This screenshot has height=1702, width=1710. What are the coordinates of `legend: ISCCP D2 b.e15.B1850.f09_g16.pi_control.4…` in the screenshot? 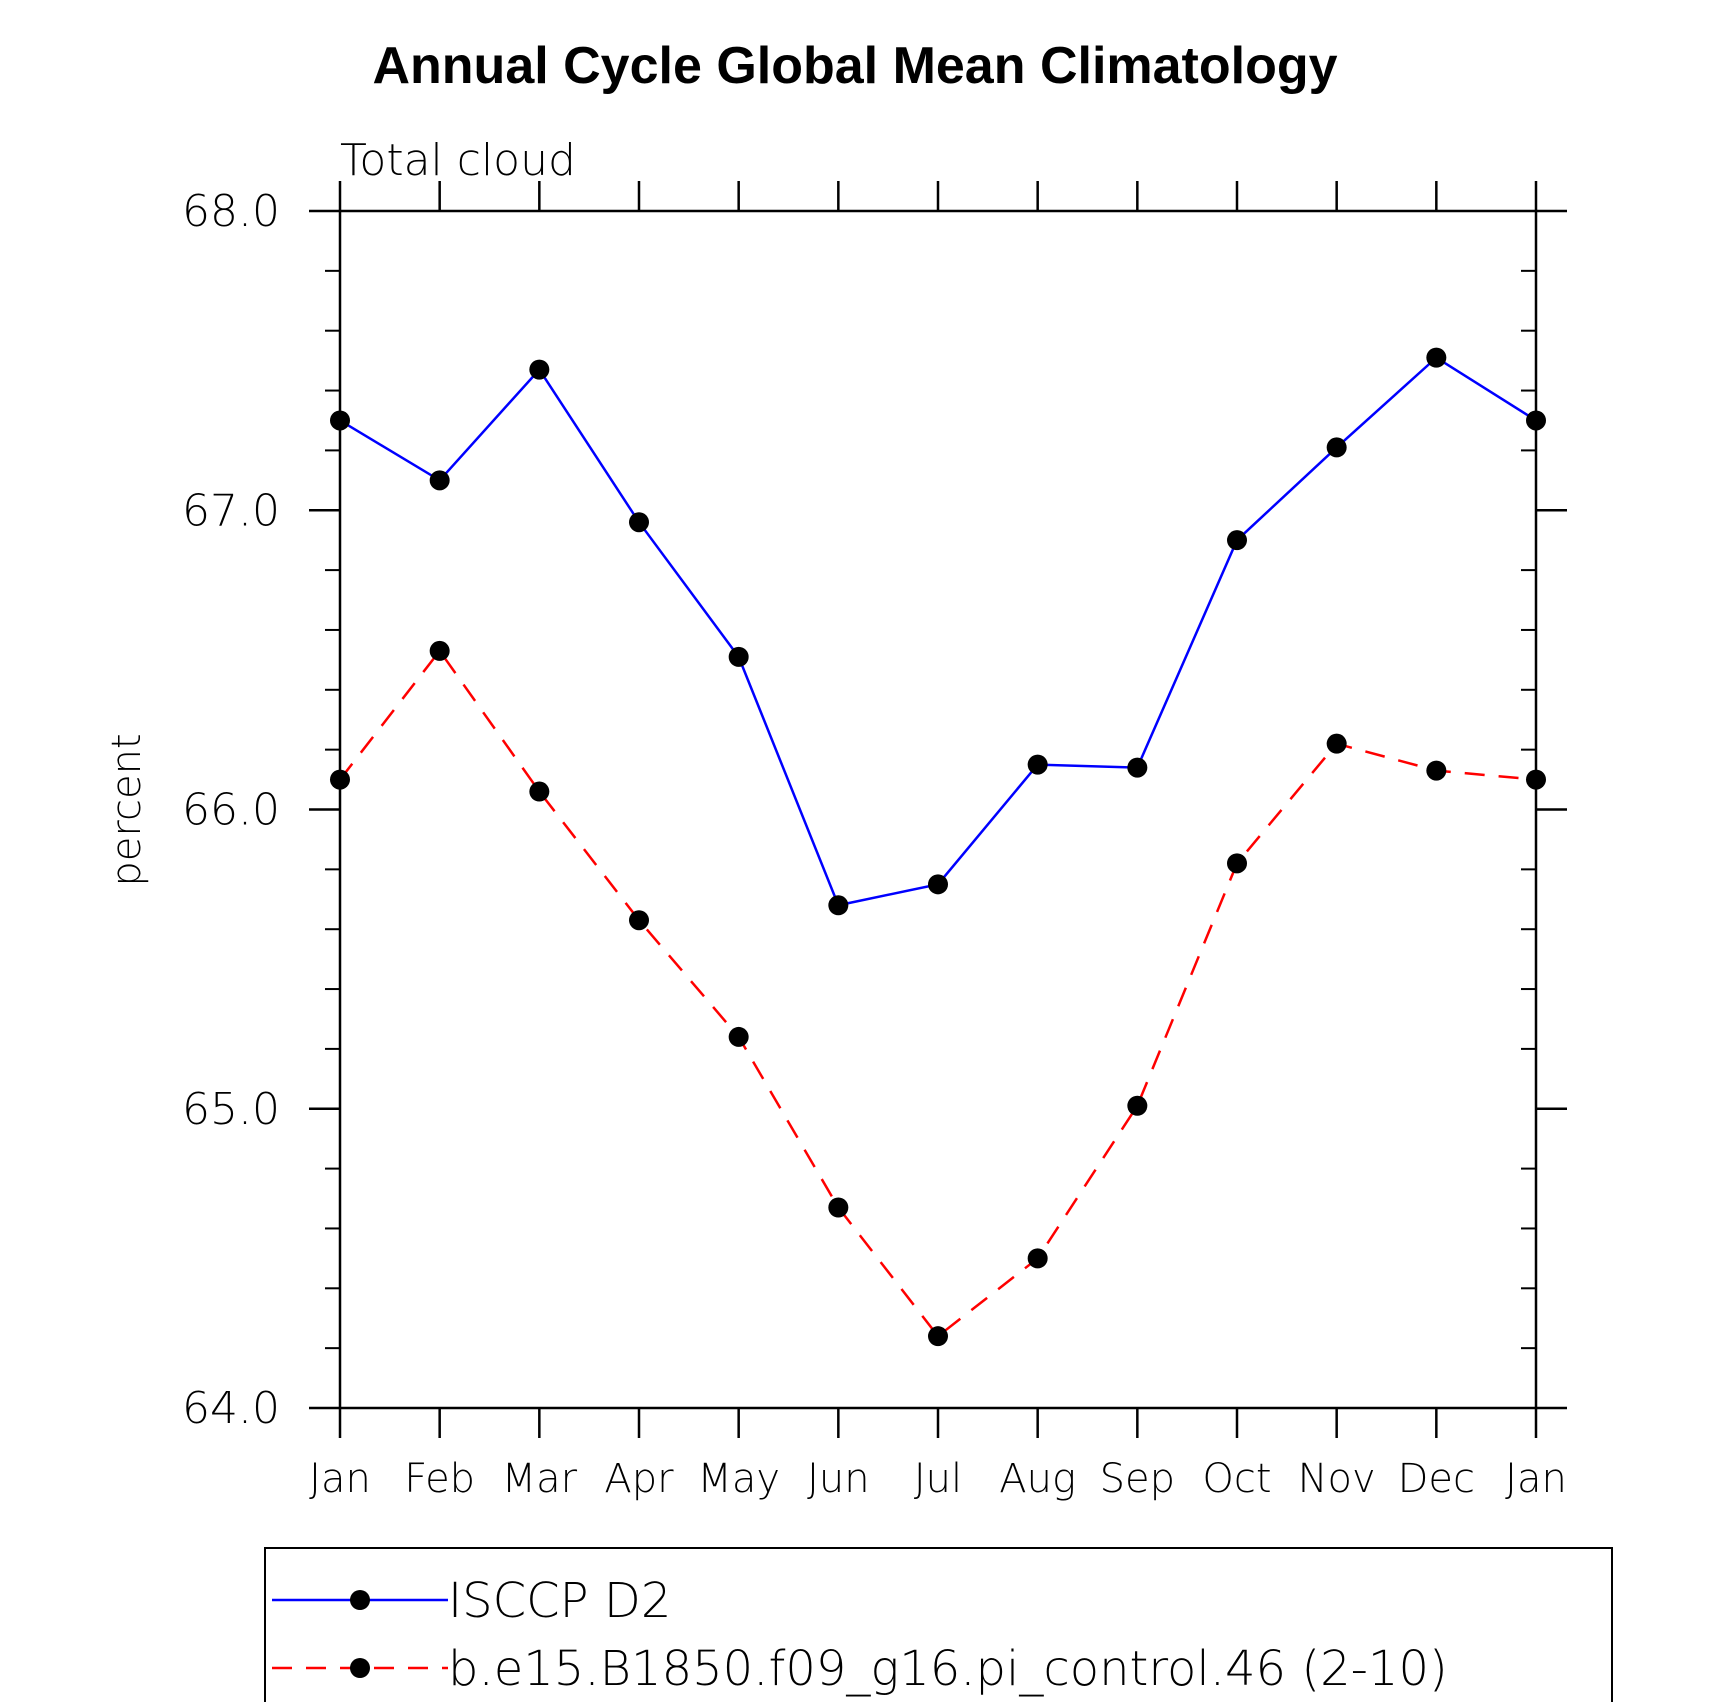 It's located at (860, 1635).